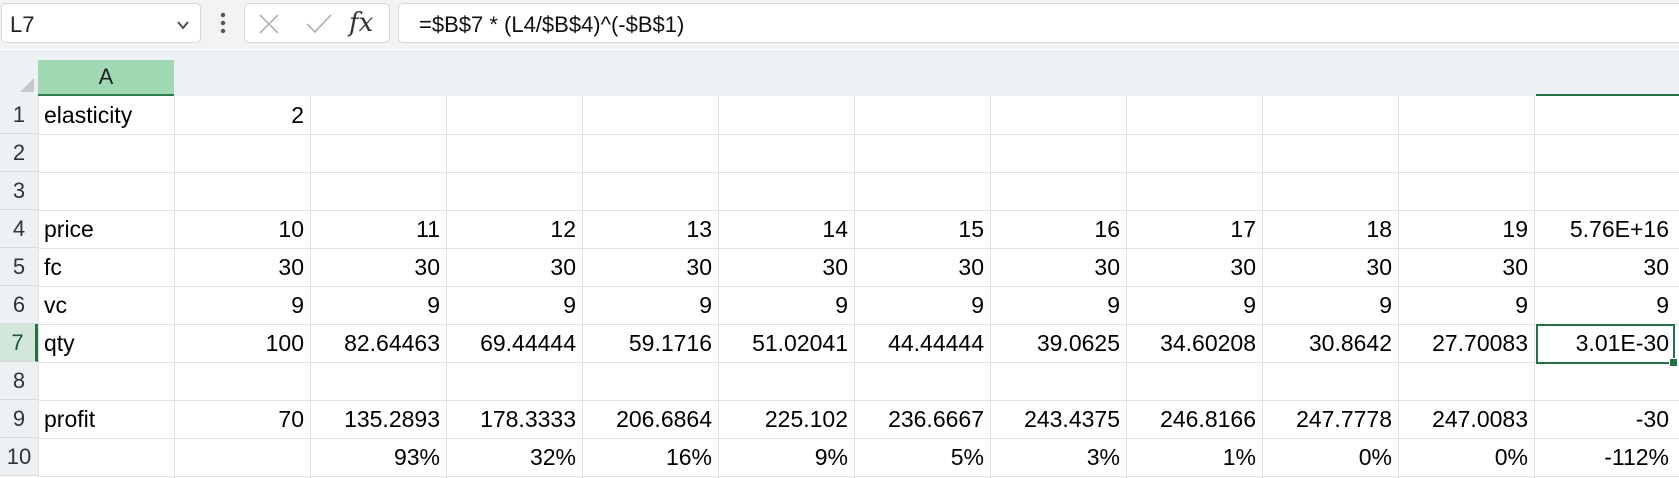  What do you see at coordinates (699, 267) in the screenshot?
I see `cell-row5-col4: 30` at bounding box center [699, 267].